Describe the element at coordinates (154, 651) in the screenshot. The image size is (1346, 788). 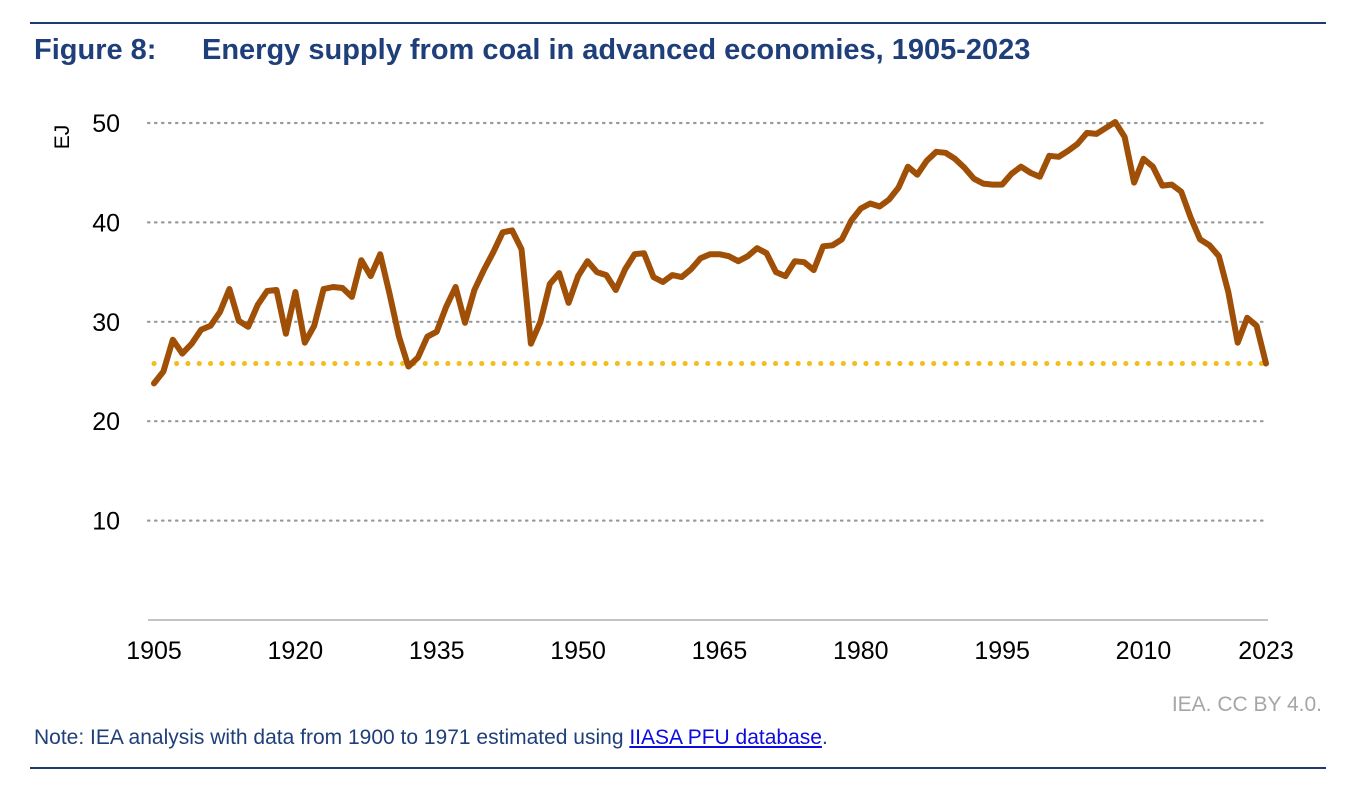
I see `x-tick-label: 1905` at that location.